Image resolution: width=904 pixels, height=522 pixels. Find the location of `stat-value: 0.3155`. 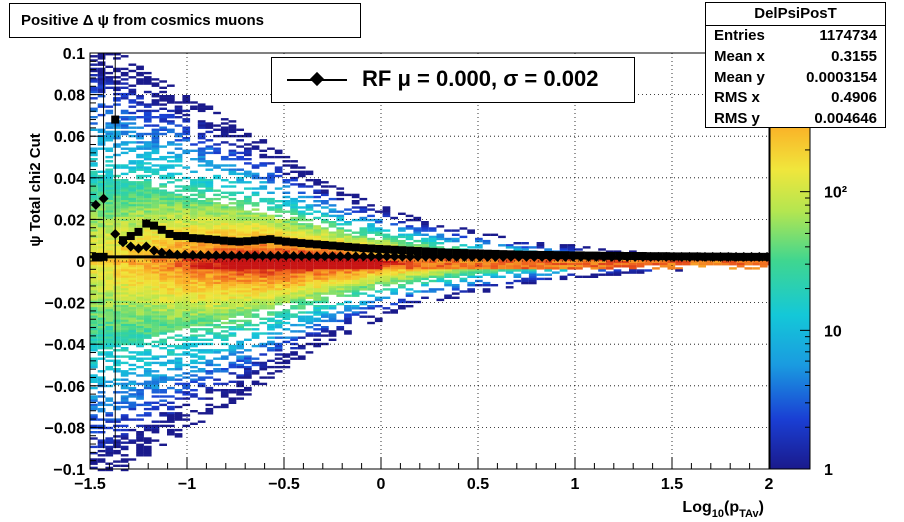

stat-value: 0.3155 is located at coordinates (854, 56).